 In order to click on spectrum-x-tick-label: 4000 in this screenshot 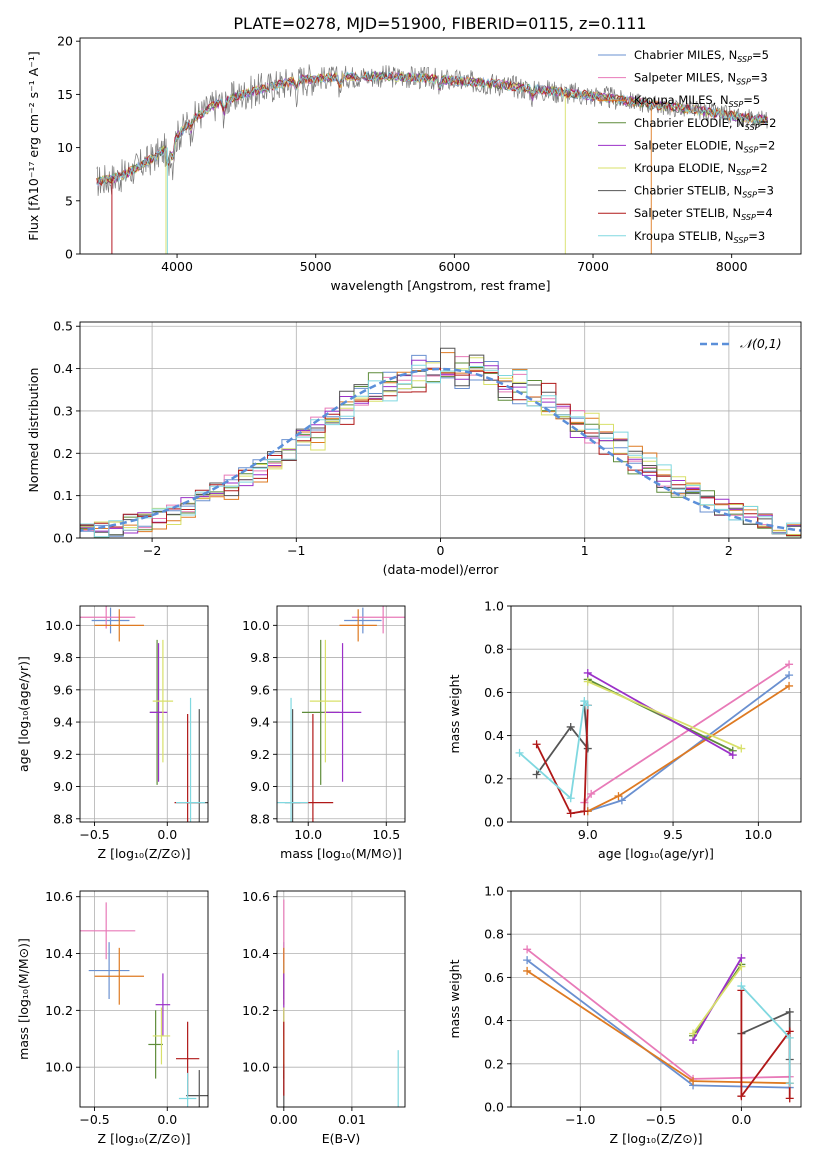, I will do `click(177, 266)`.